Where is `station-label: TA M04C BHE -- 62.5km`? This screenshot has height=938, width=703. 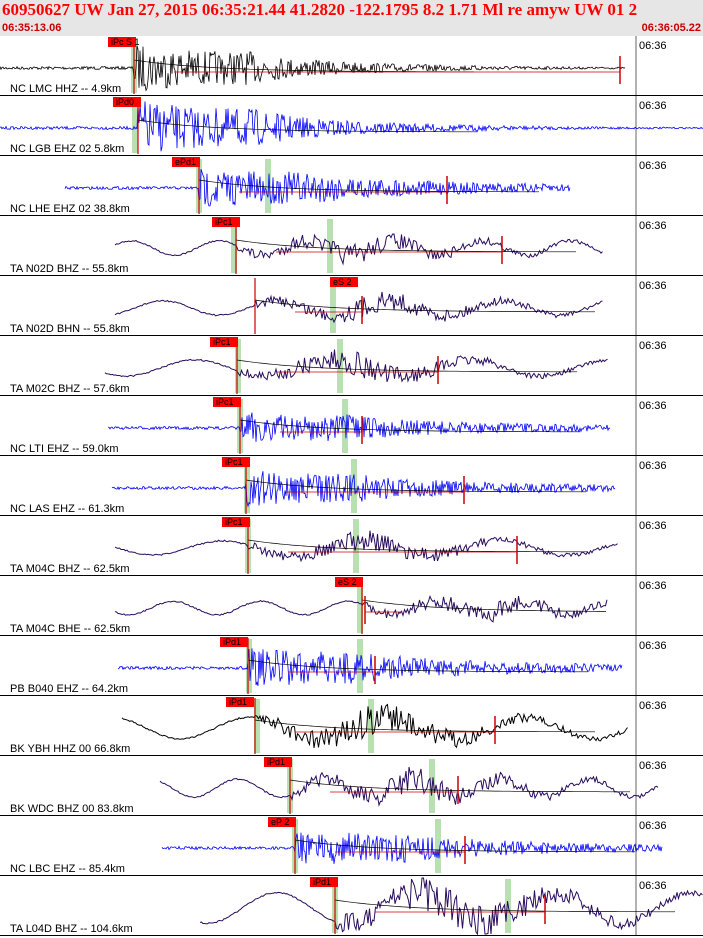
station-label: TA M04C BHE -- 62.5km is located at coordinates (70, 629).